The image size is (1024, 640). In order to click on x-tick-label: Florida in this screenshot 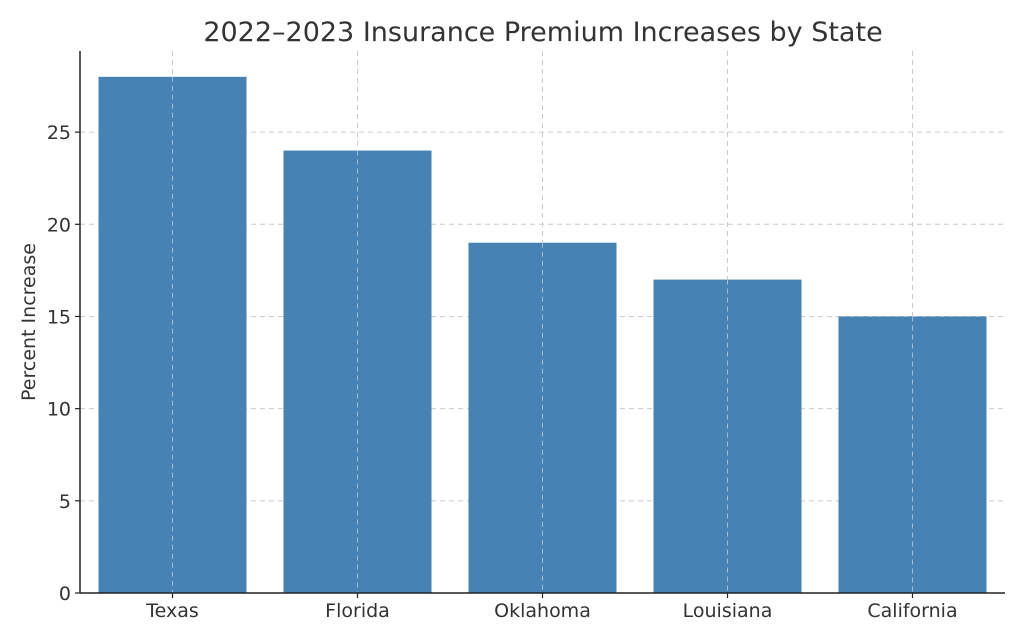, I will do `click(357, 611)`.